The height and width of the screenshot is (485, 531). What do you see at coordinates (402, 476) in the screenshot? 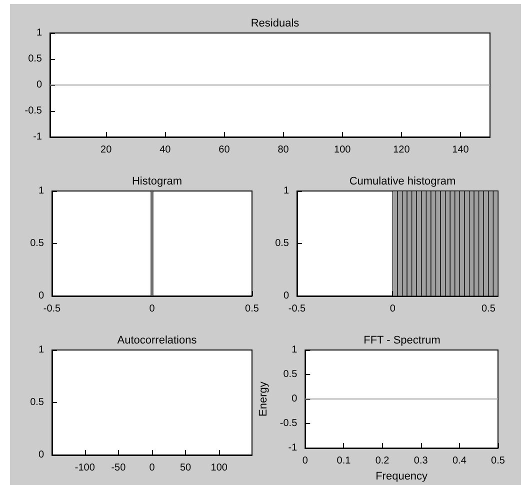
I see `x-axis-title: Frequency` at bounding box center [402, 476].